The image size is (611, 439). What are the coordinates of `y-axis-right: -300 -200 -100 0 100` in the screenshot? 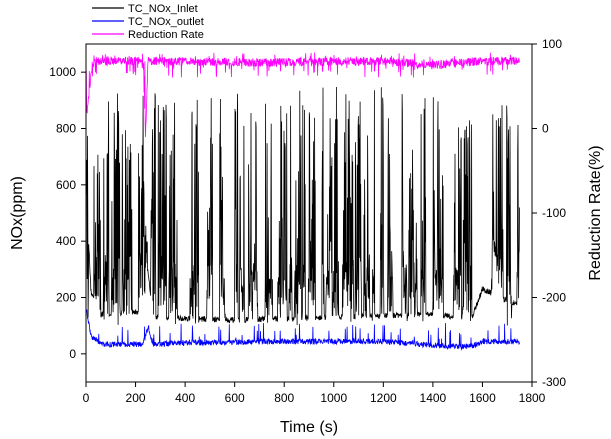 It's located at (549, 213).